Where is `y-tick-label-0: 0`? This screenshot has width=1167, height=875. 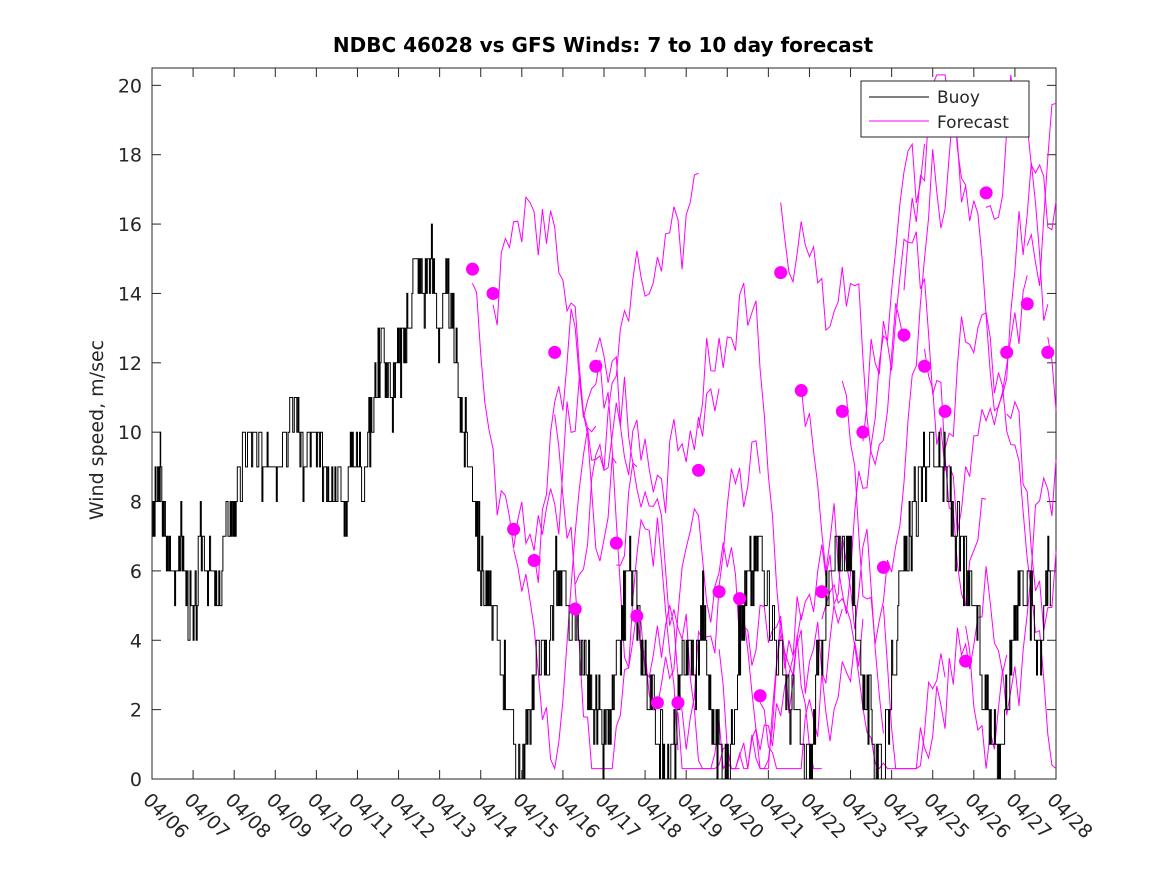 y-tick-label-0: 0 is located at coordinates (136, 780).